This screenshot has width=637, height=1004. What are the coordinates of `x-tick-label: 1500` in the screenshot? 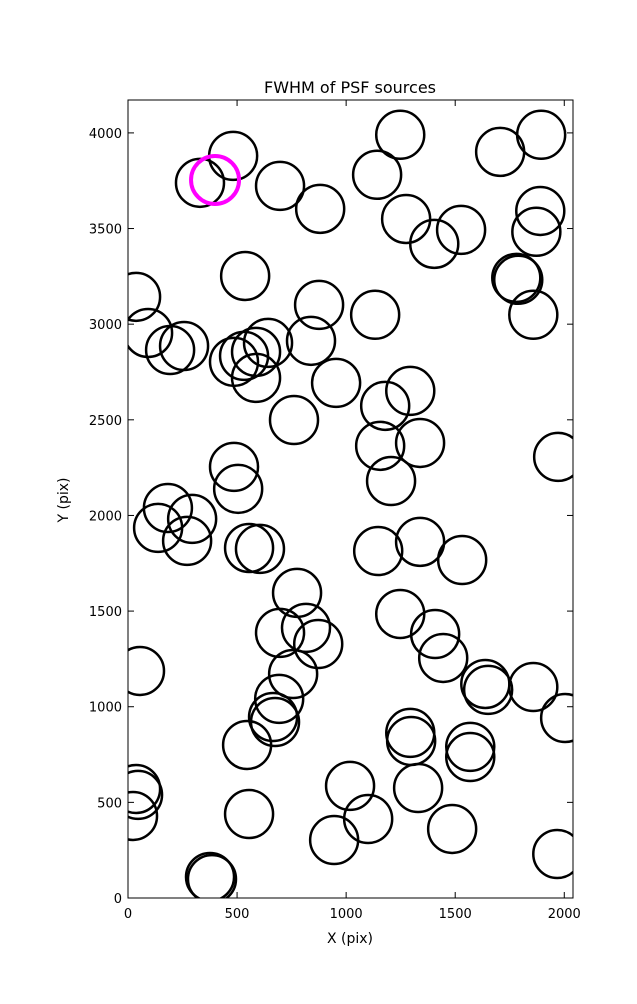 It's located at (455, 914).